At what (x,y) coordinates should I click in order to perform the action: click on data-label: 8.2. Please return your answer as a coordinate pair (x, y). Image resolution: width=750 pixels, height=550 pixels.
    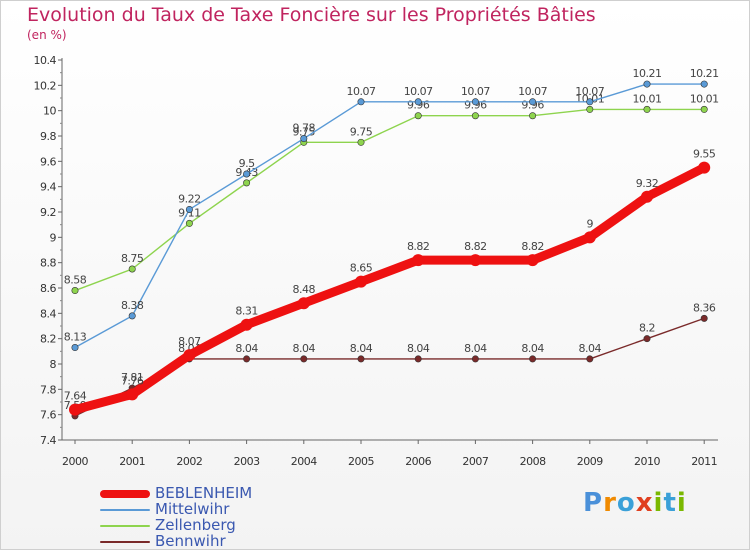
    Looking at the image, I should click on (647, 328).